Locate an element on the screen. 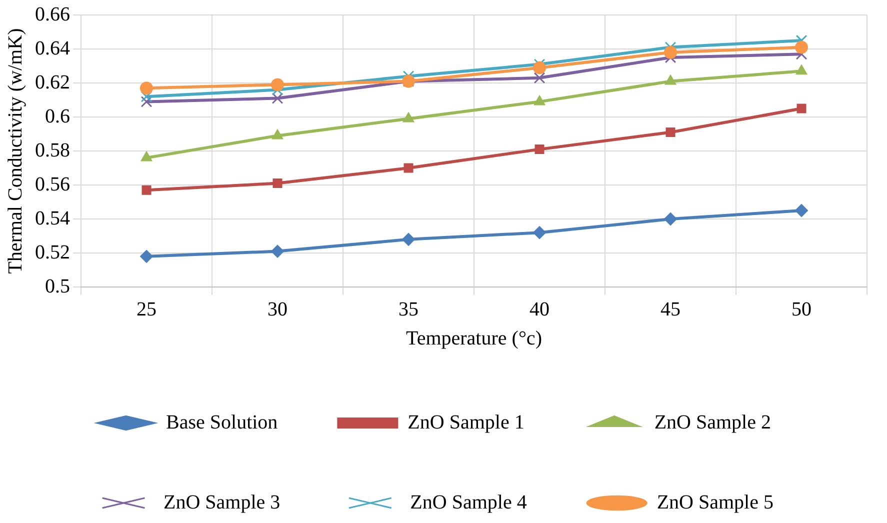 The image size is (887, 523). y-tick-label: 0.56 is located at coordinates (52, 184).